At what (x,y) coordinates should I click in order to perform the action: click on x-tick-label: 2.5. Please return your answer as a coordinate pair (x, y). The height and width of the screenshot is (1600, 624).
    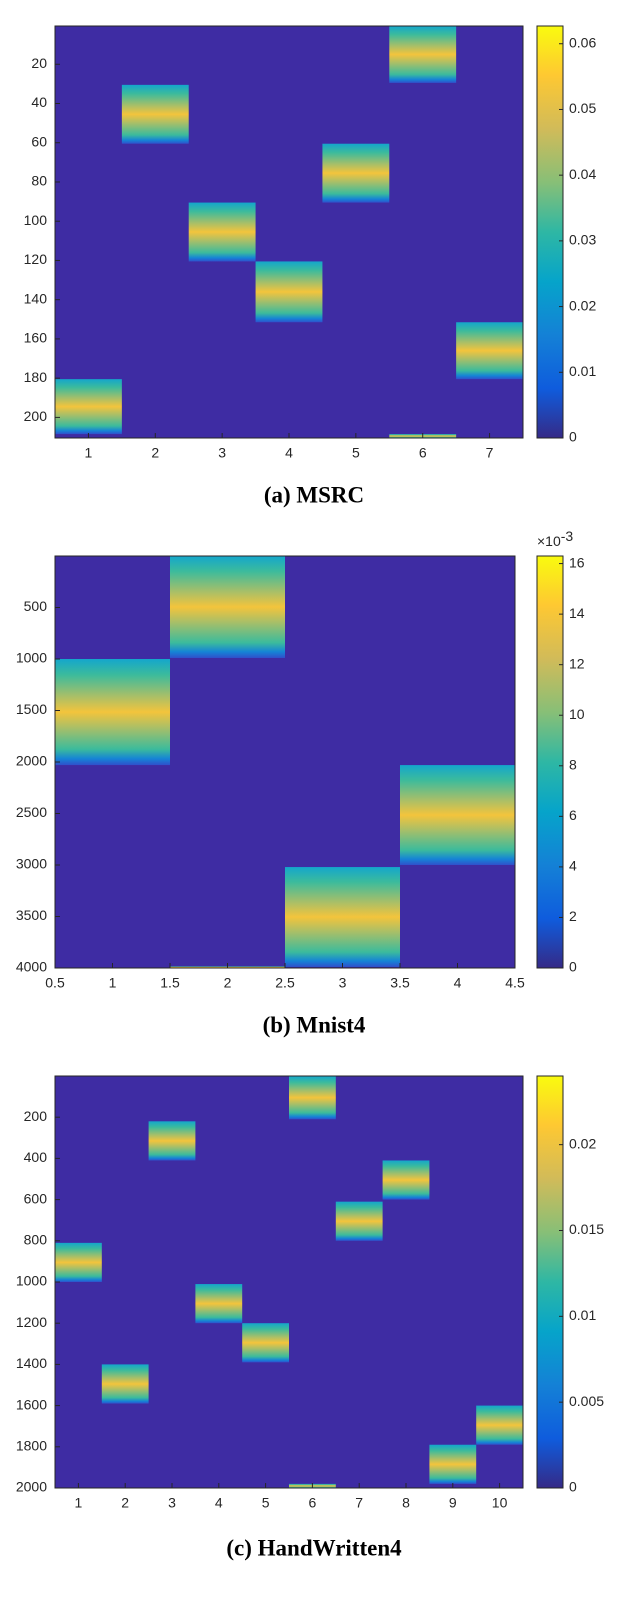
    Looking at the image, I should click on (285, 983).